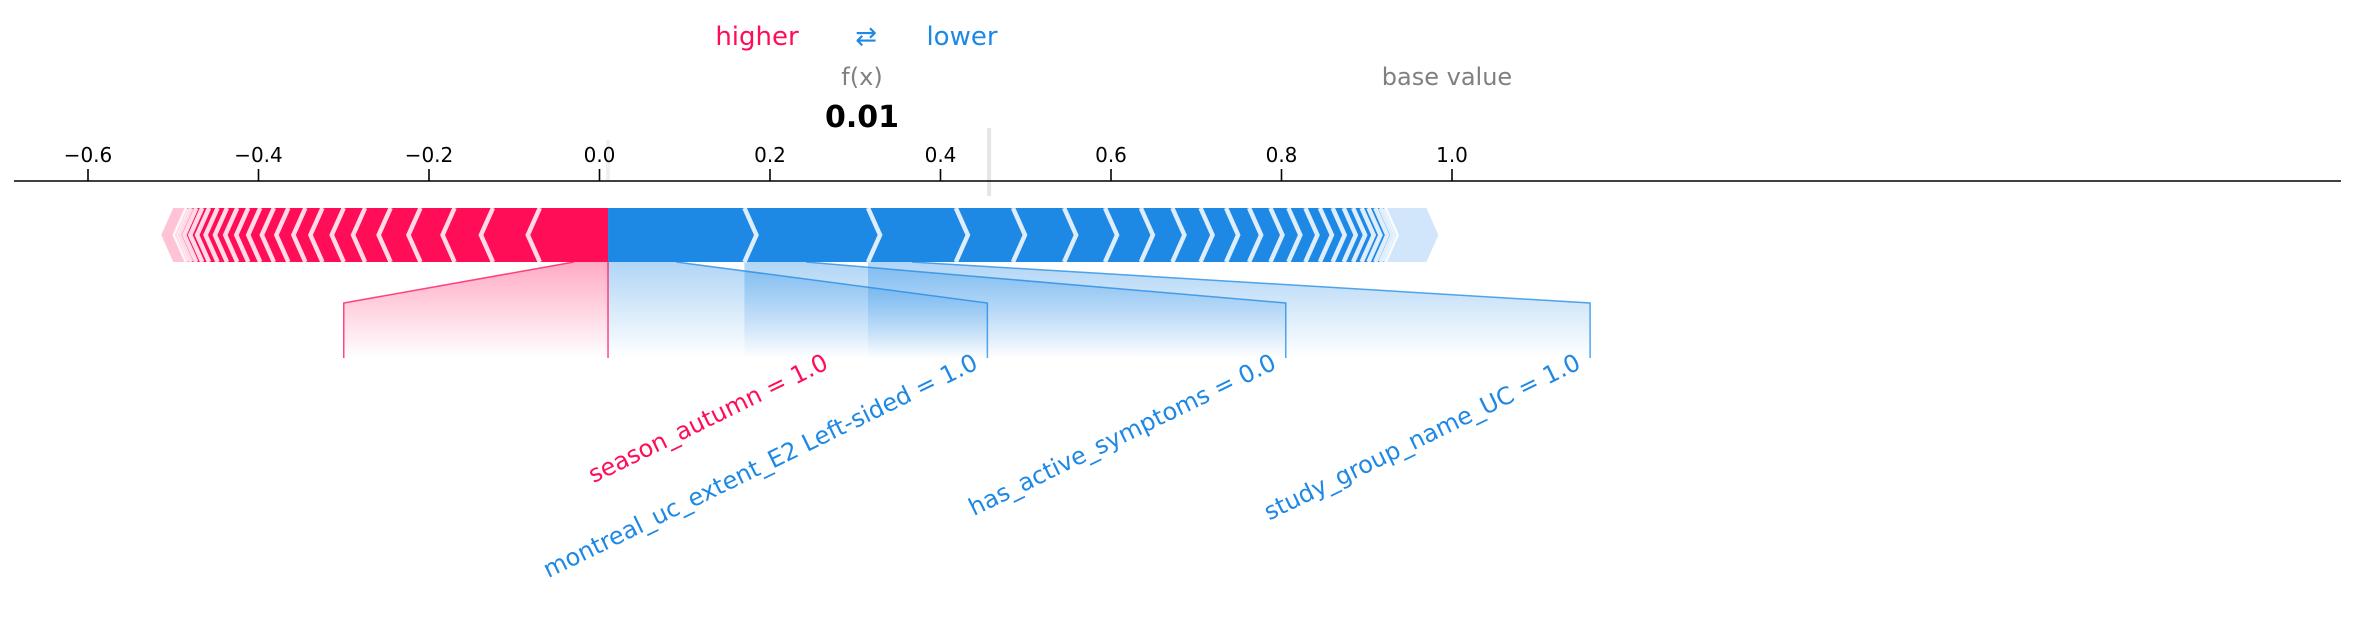  I want to click on base-value-marker, so click(989, 162).